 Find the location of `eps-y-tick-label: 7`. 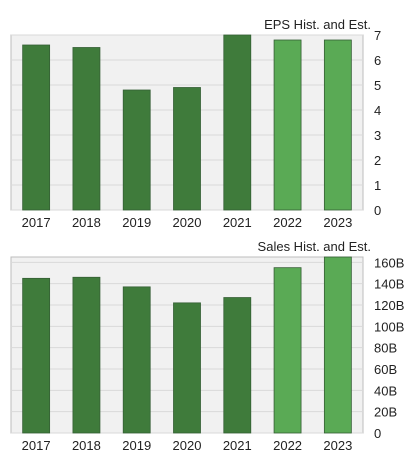

eps-y-tick-label: 7 is located at coordinates (377, 35).